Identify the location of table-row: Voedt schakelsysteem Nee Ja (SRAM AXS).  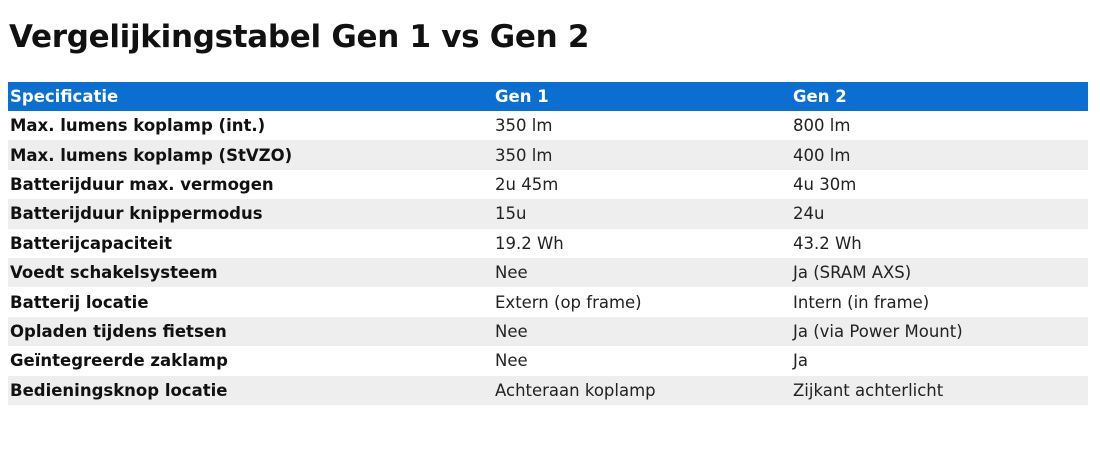
(548, 272).